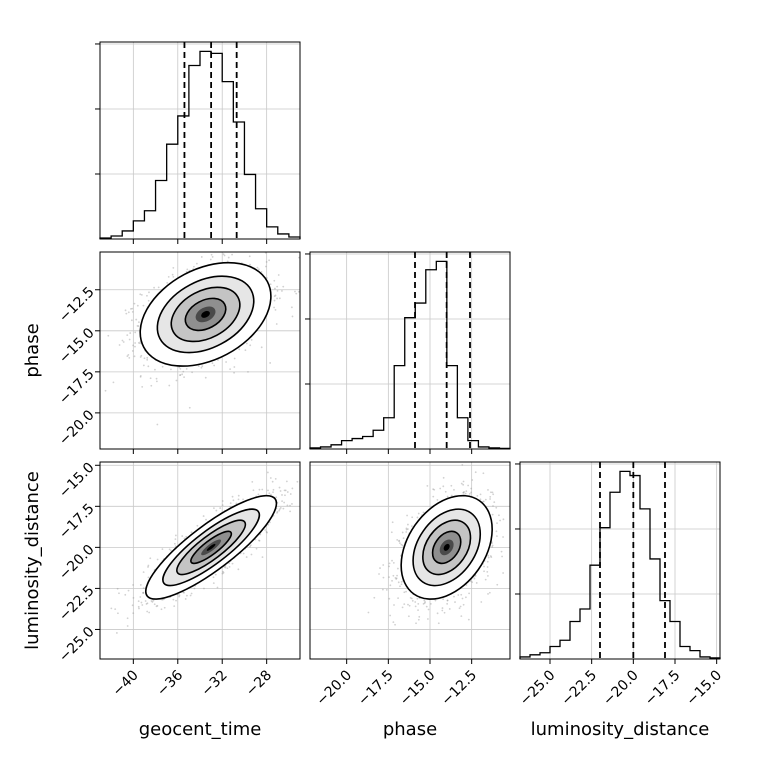 The height and width of the screenshot is (760, 760). Describe the element at coordinates (77, 522) in the screenshot. I see `y-tick-label: −17.5` at that location.